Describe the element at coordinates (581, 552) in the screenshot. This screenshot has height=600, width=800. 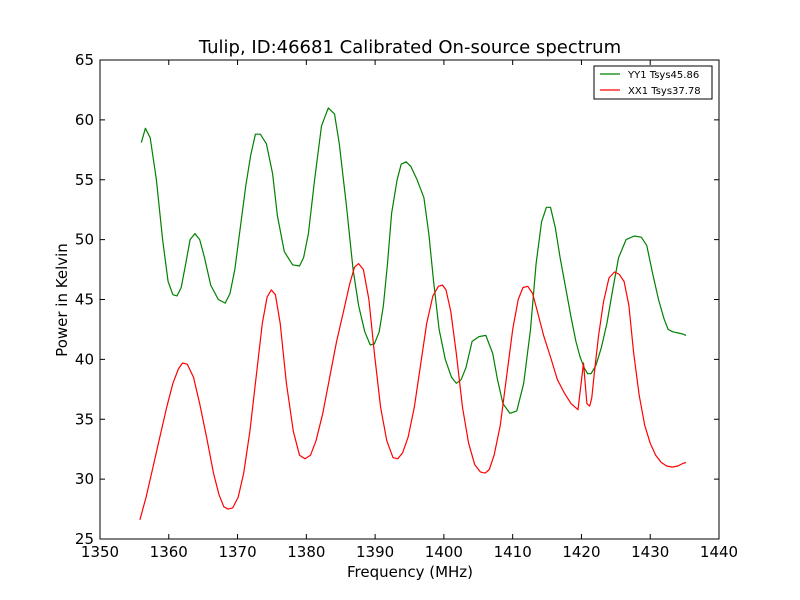
I see `x-tick-label: 1420` at that location.